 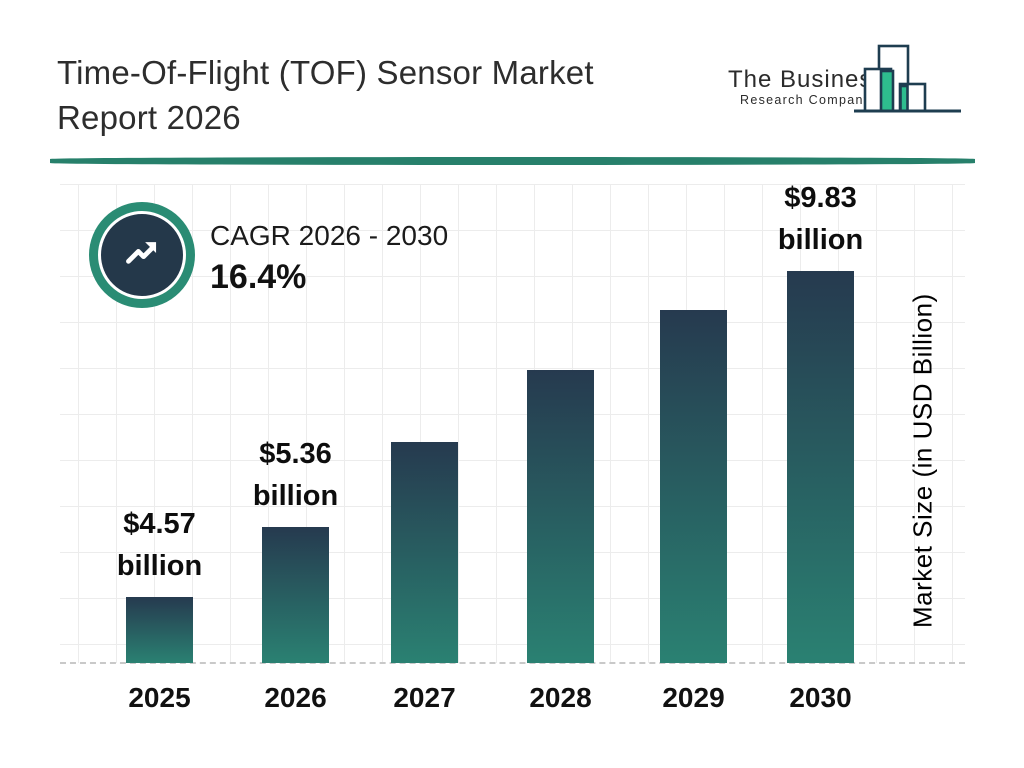 What do you see at coordinates (325, 72) in the screenshot?
I see `page-title-line1: Time-Of-Flight (TOF) Sensor Market` at bounding box center [325, 72].